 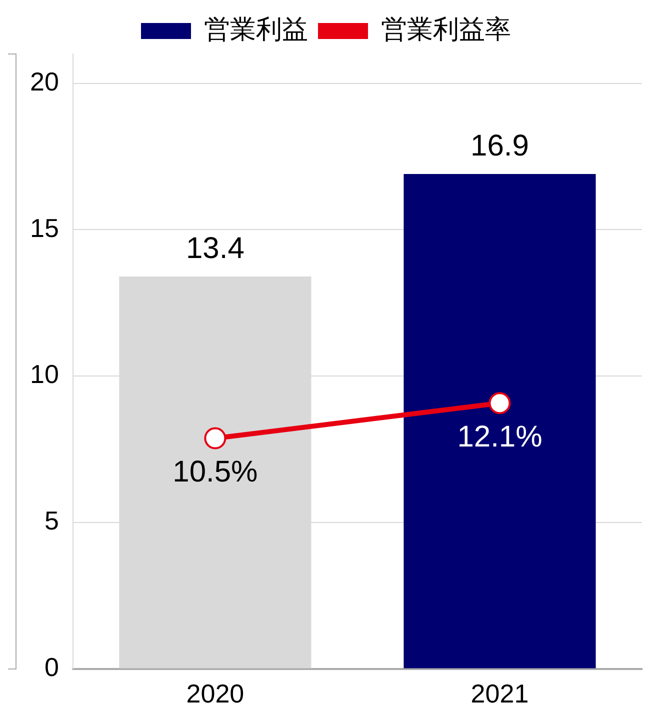 I want to click on data-label: 10.5%, so click(x=215, y=472).